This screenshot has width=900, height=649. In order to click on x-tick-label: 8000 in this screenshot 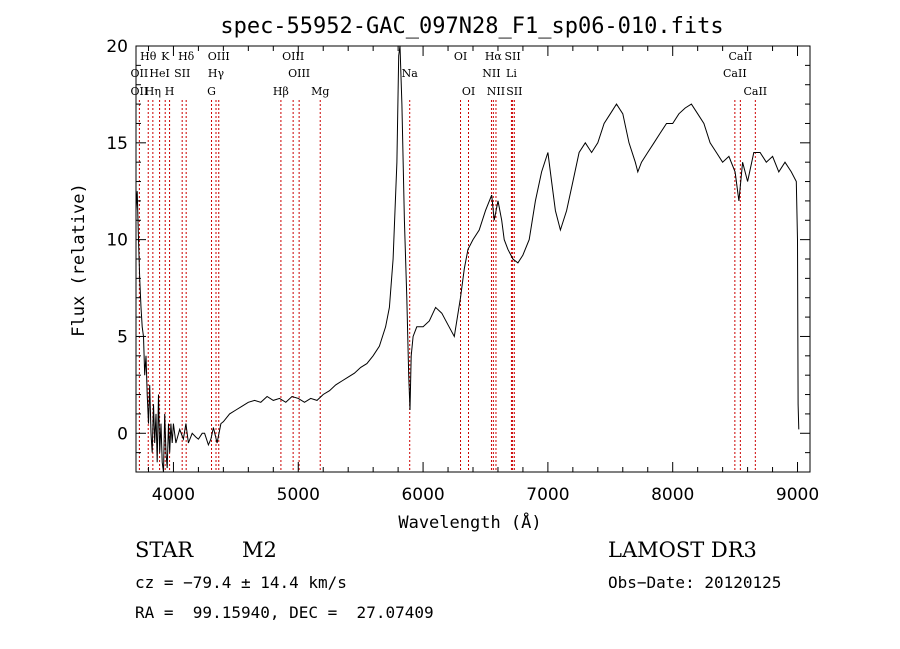, I will do `click(672, 495)`.